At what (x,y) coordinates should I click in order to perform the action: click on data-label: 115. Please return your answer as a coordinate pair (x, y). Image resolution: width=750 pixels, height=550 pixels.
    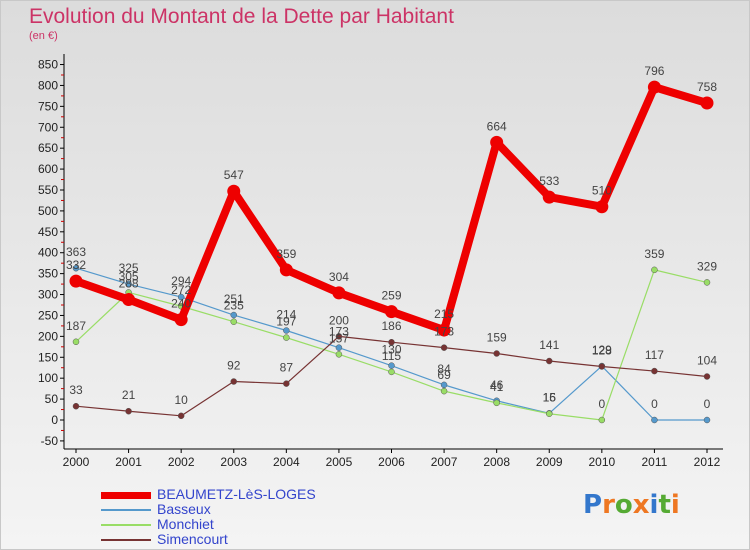
    Looking at the image, I should click on (391, 356).